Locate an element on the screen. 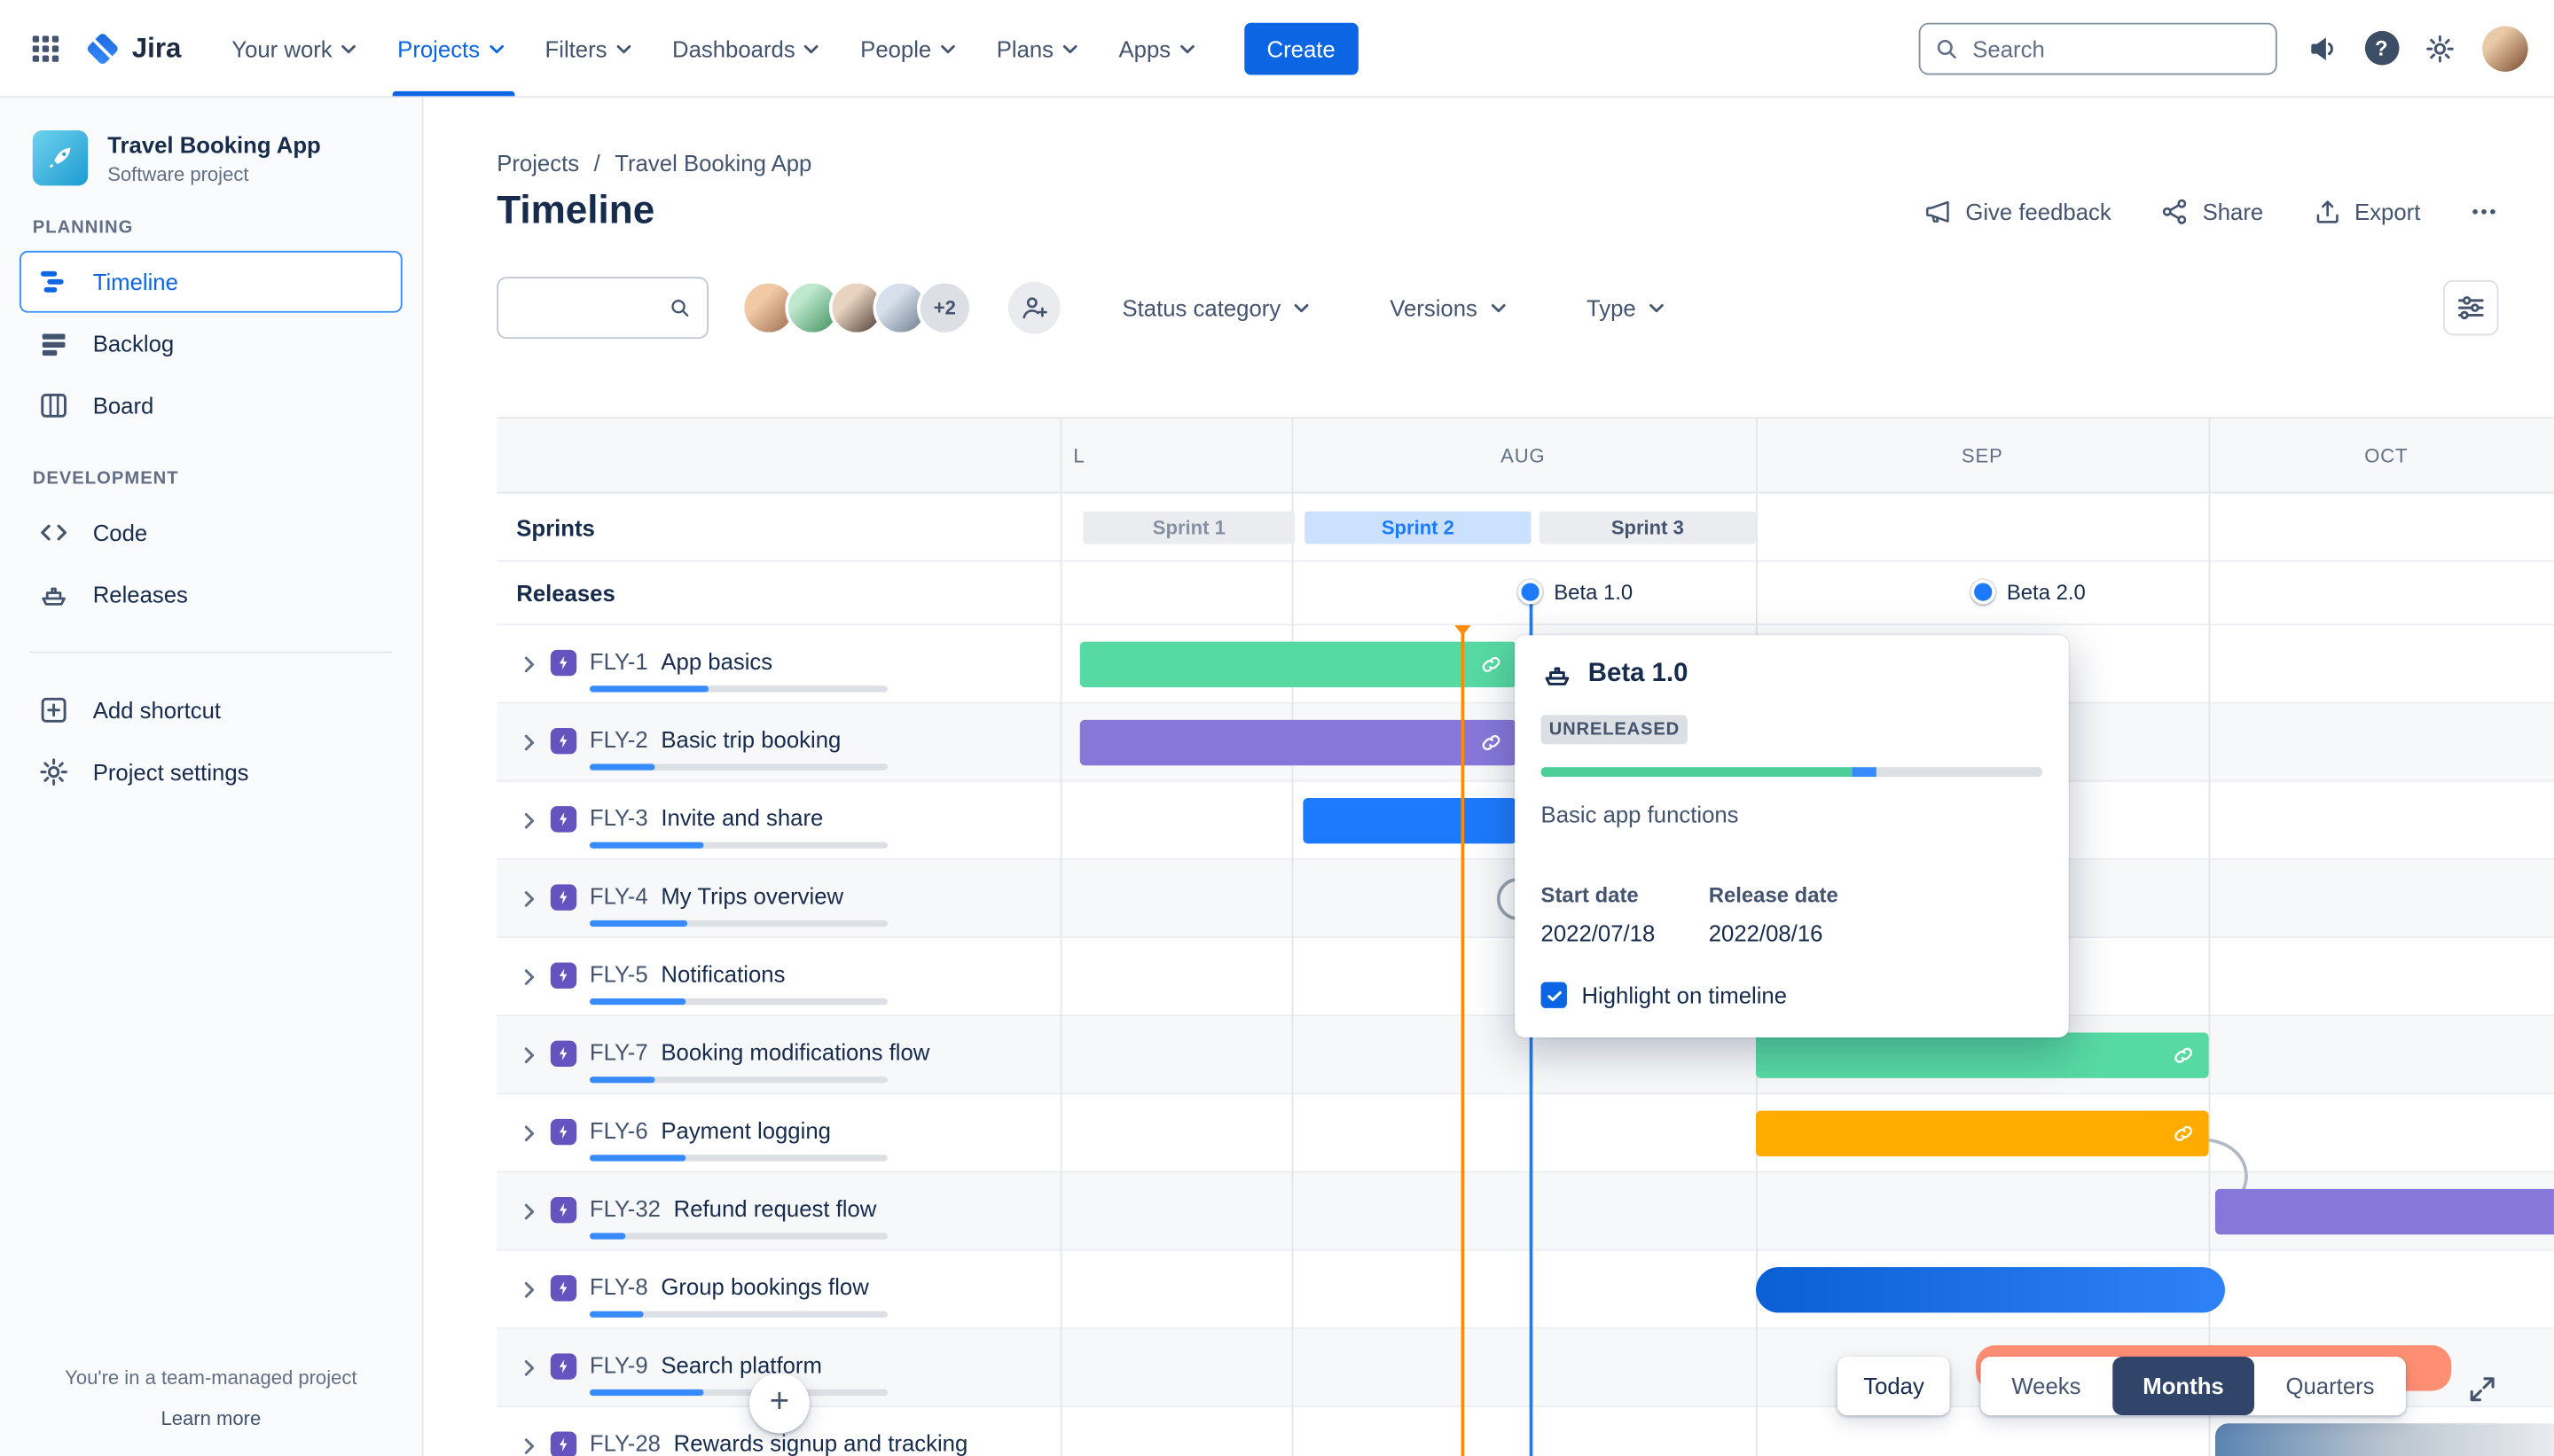 This screenshot has height=1456, width=2554. epic-key: FLY-6 is located at coordinates (618, 1130).